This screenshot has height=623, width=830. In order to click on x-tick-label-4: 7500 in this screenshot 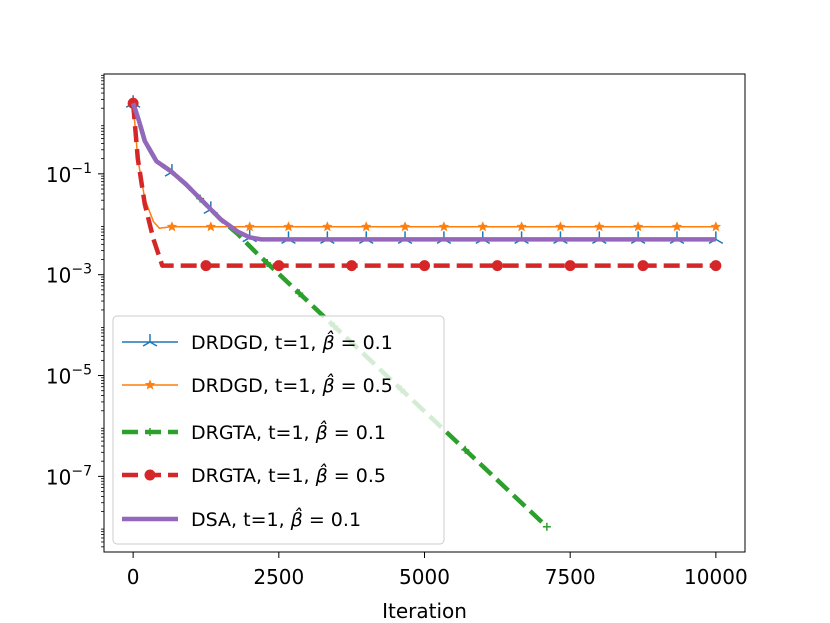, I will do `click(570, 577)`.